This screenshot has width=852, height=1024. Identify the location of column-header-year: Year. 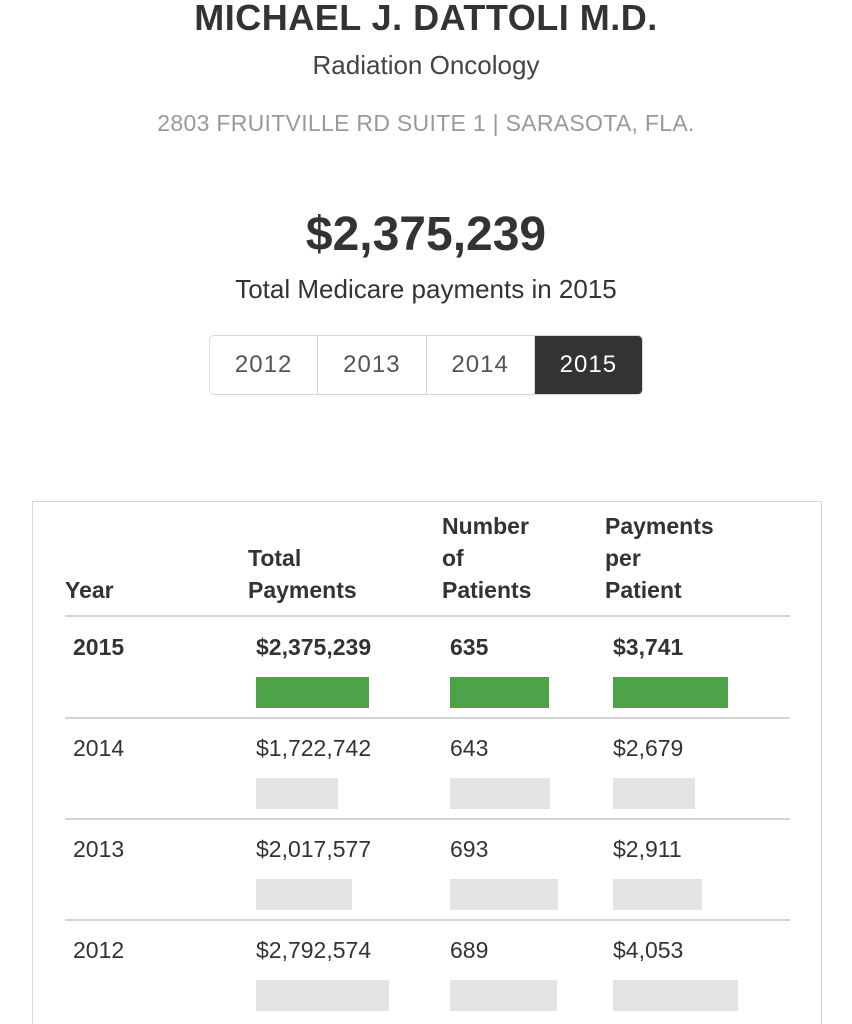
(89, 590).